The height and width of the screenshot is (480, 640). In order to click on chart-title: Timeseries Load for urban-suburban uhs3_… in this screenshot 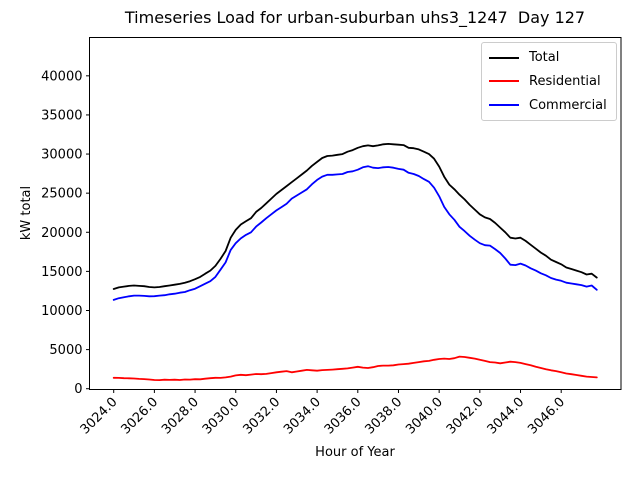, I will do `click(355, 17)`.